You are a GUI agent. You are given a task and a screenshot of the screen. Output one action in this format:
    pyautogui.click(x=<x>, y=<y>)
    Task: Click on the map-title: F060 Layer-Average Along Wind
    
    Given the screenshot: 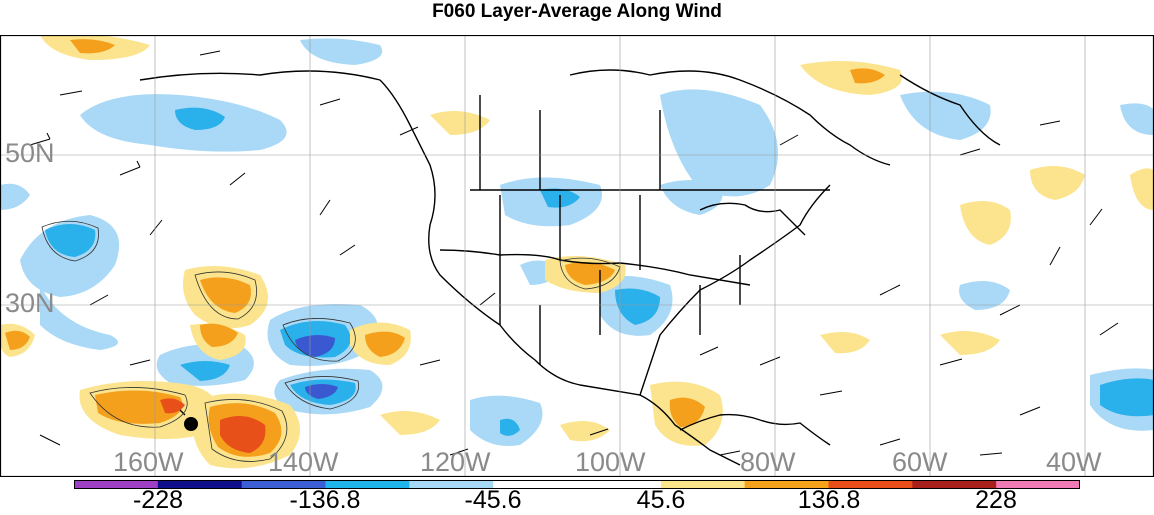 What is the action you would take?
    pyautogui.click(x=577, y=11)
    